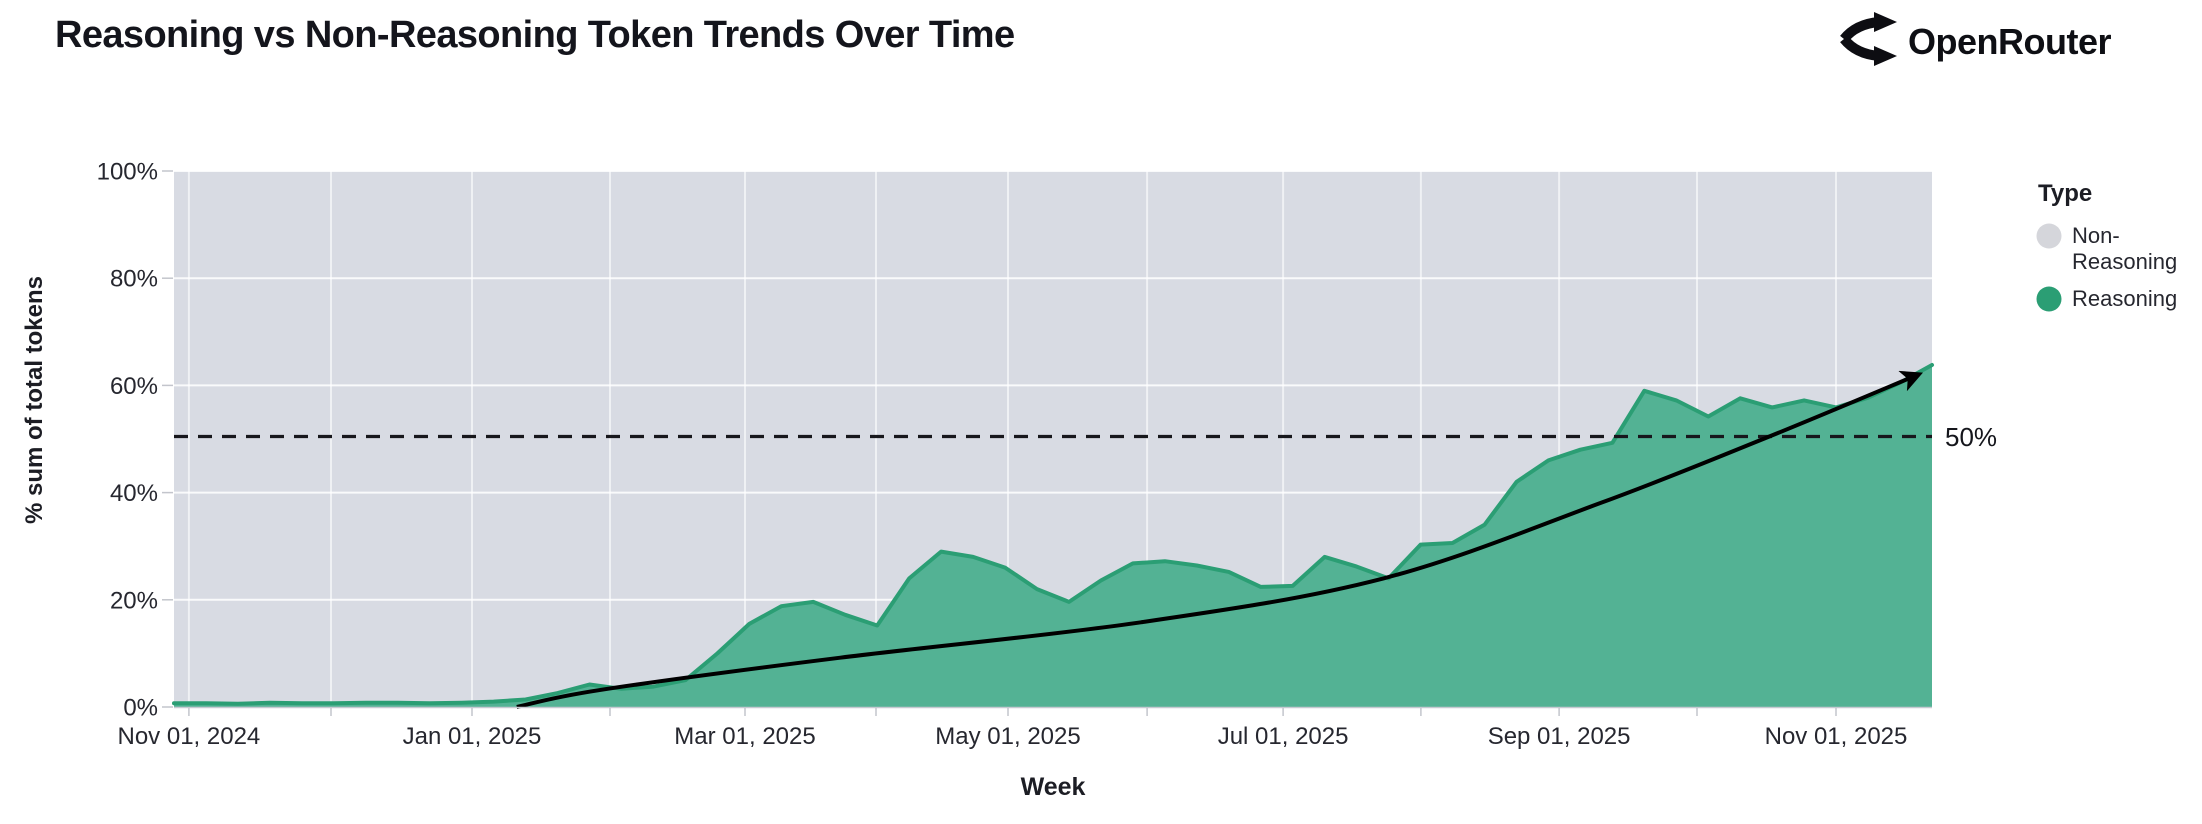 The image size is (2202, 824). Describe the element at coordinates (134, 600) in the screenshot. I see `y-tick-label: 20%` at that location.